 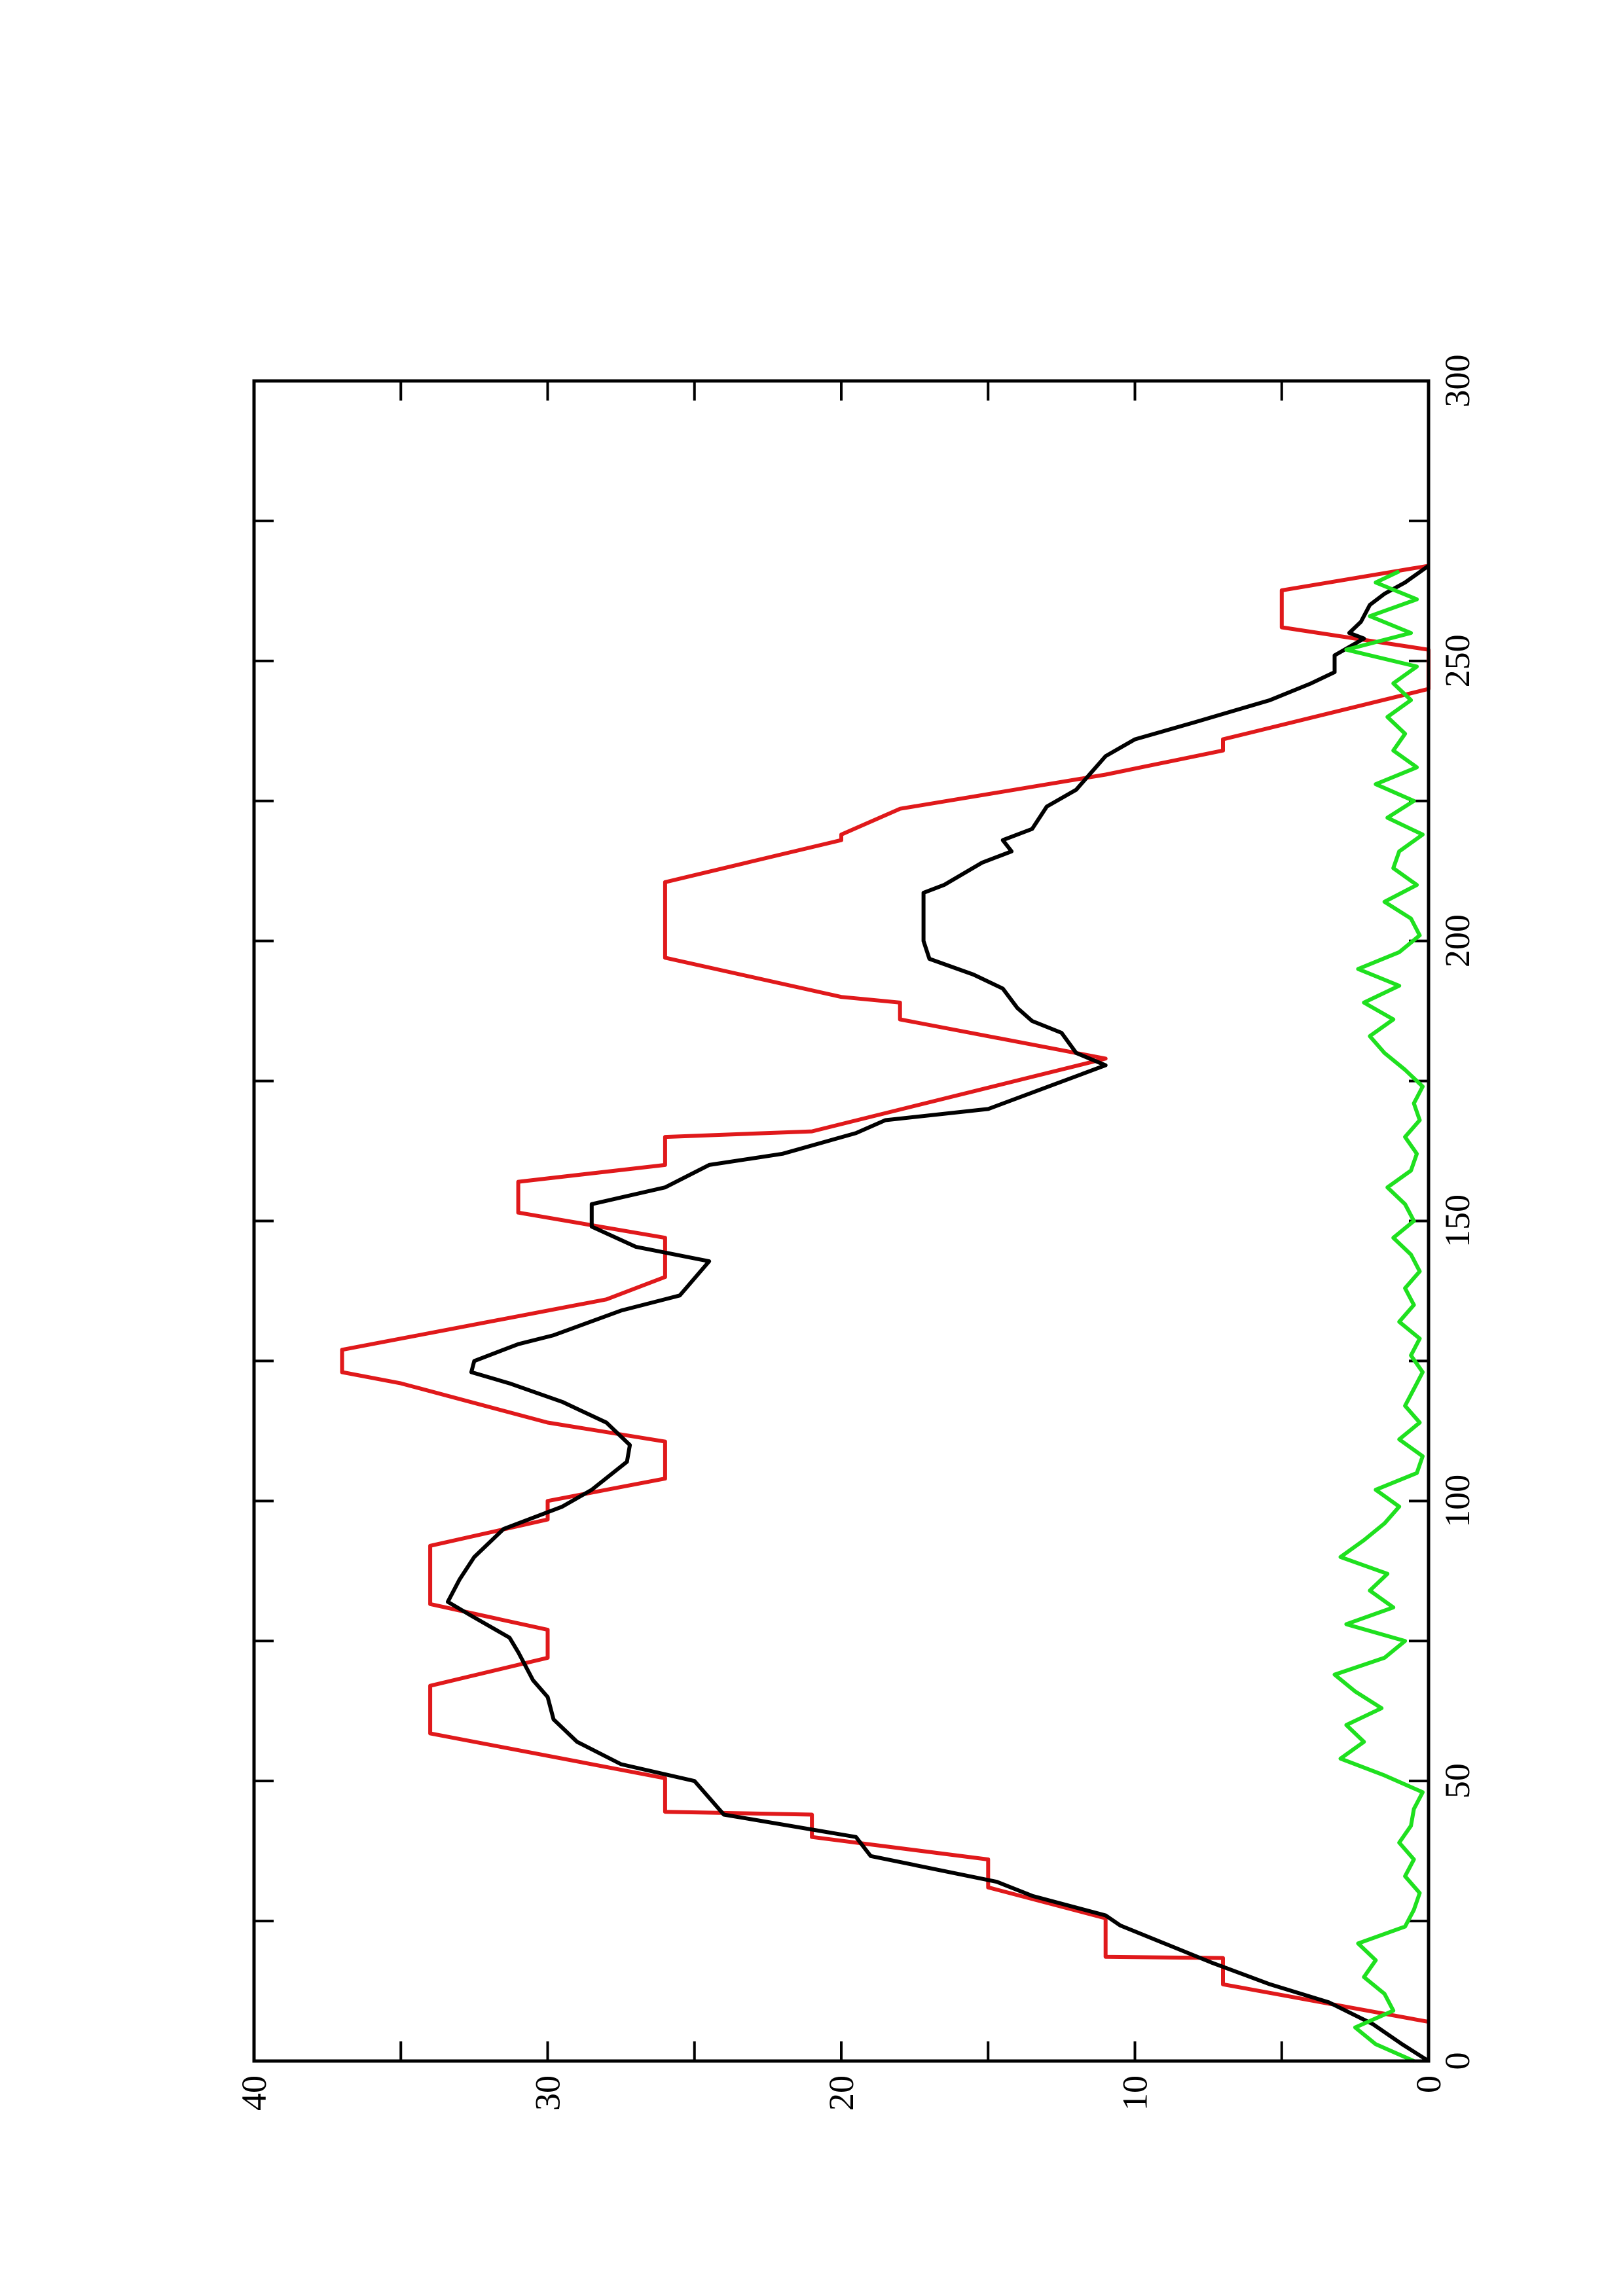 I want to click on y-tick-label: 40, so click(x=254, y=2093).